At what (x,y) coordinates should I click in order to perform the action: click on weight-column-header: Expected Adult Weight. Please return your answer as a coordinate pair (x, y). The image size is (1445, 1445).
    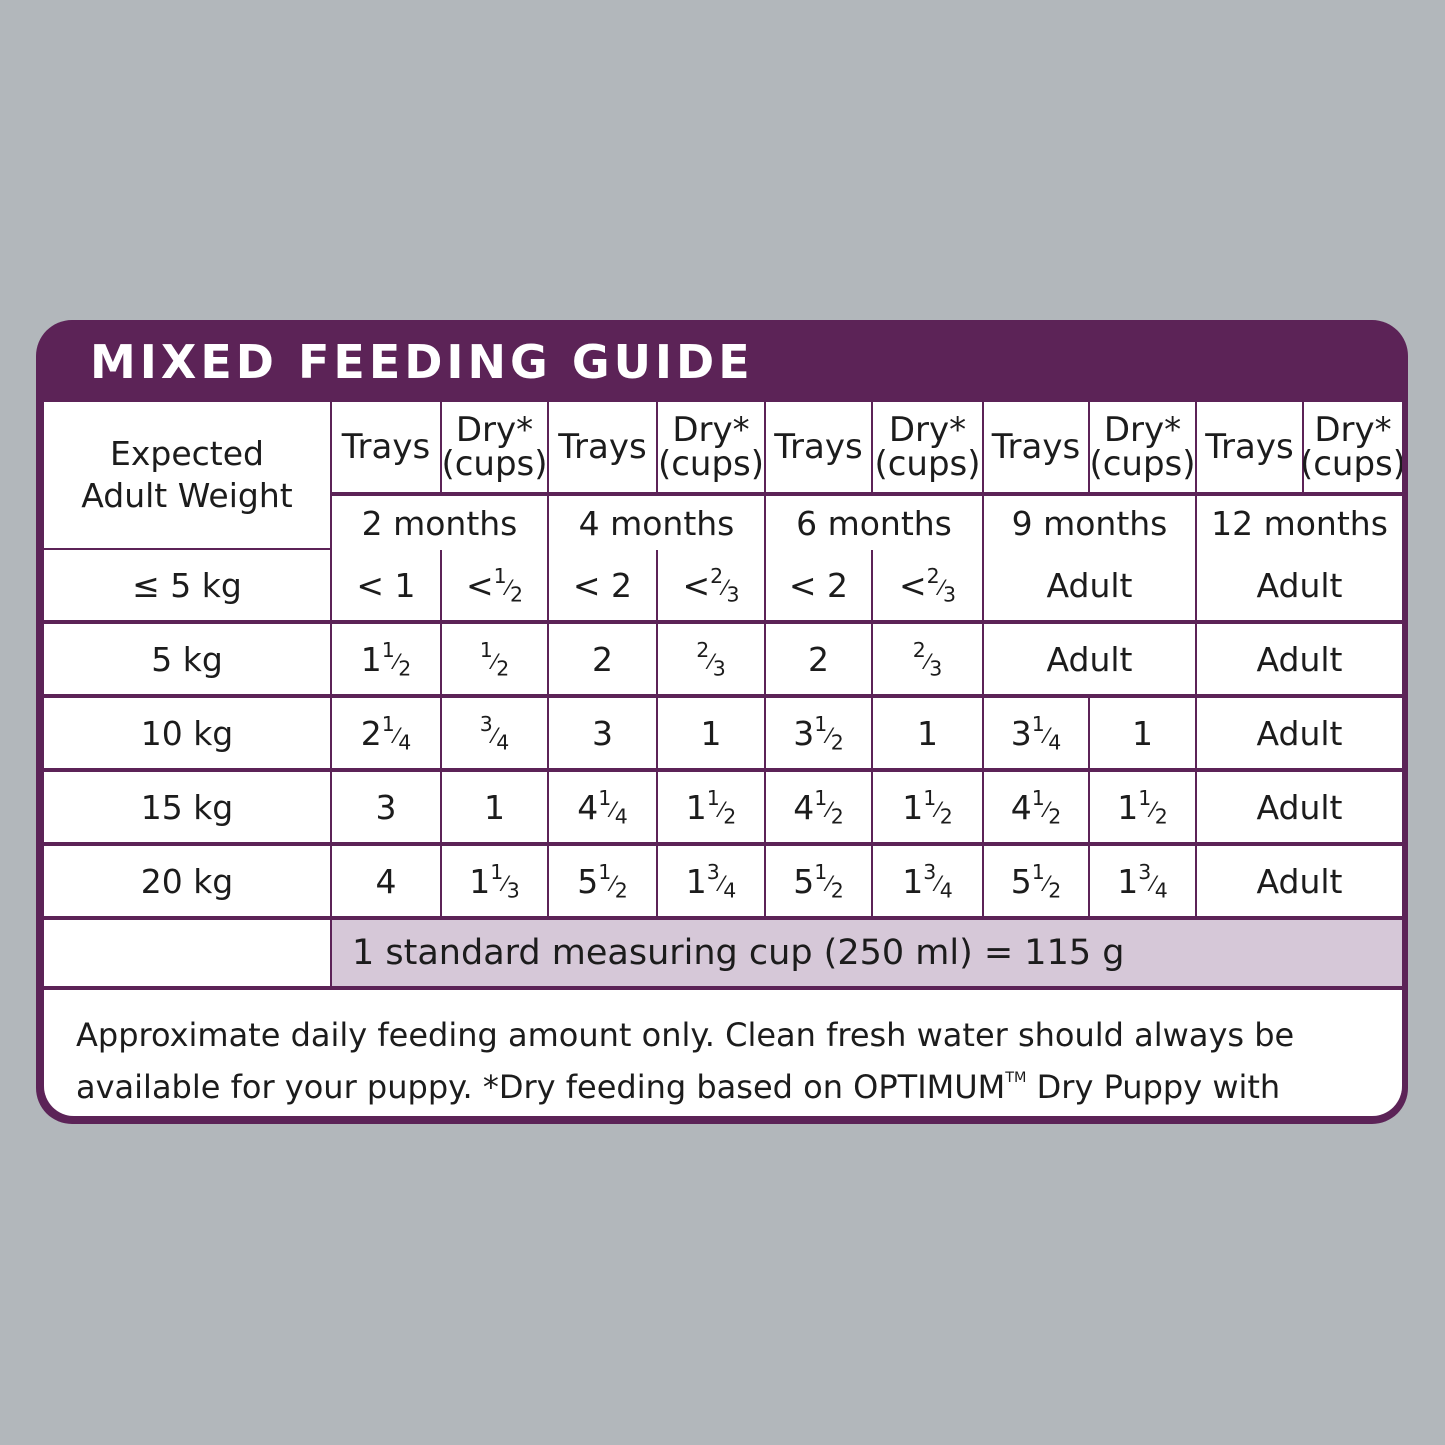
    Looking at the image, I should click on (187, 475).